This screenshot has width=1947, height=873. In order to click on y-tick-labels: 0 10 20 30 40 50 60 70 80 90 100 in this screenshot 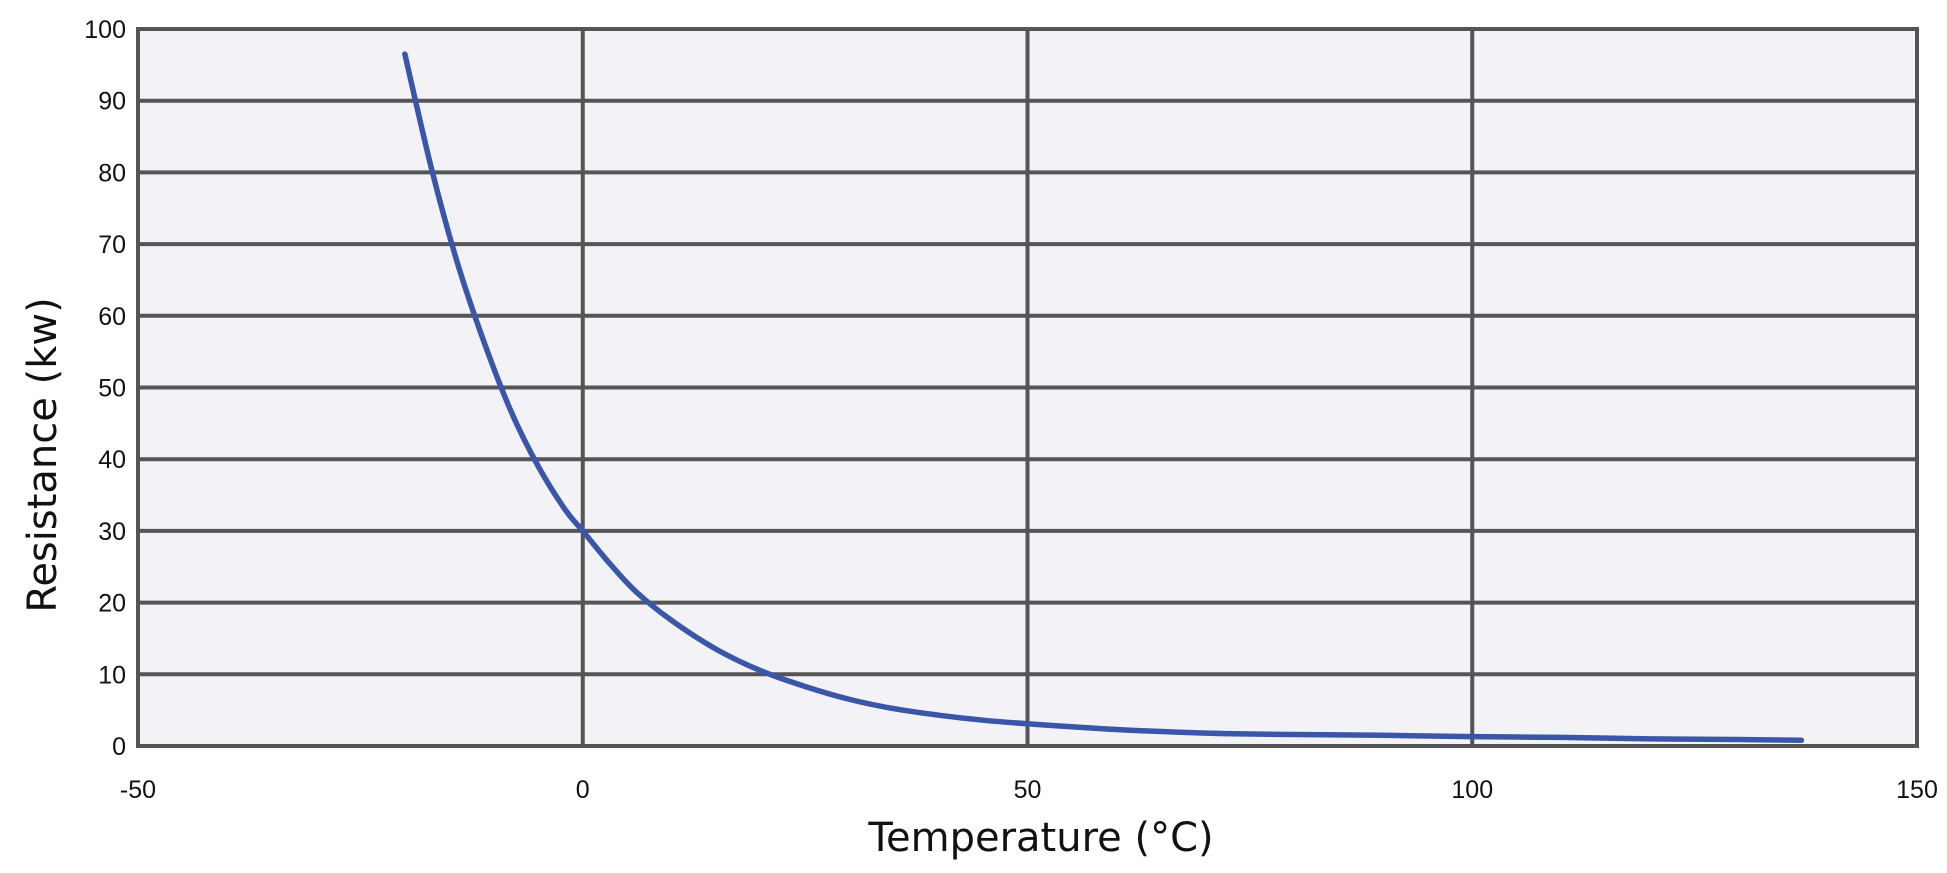, I will do `click(105, 388)`.